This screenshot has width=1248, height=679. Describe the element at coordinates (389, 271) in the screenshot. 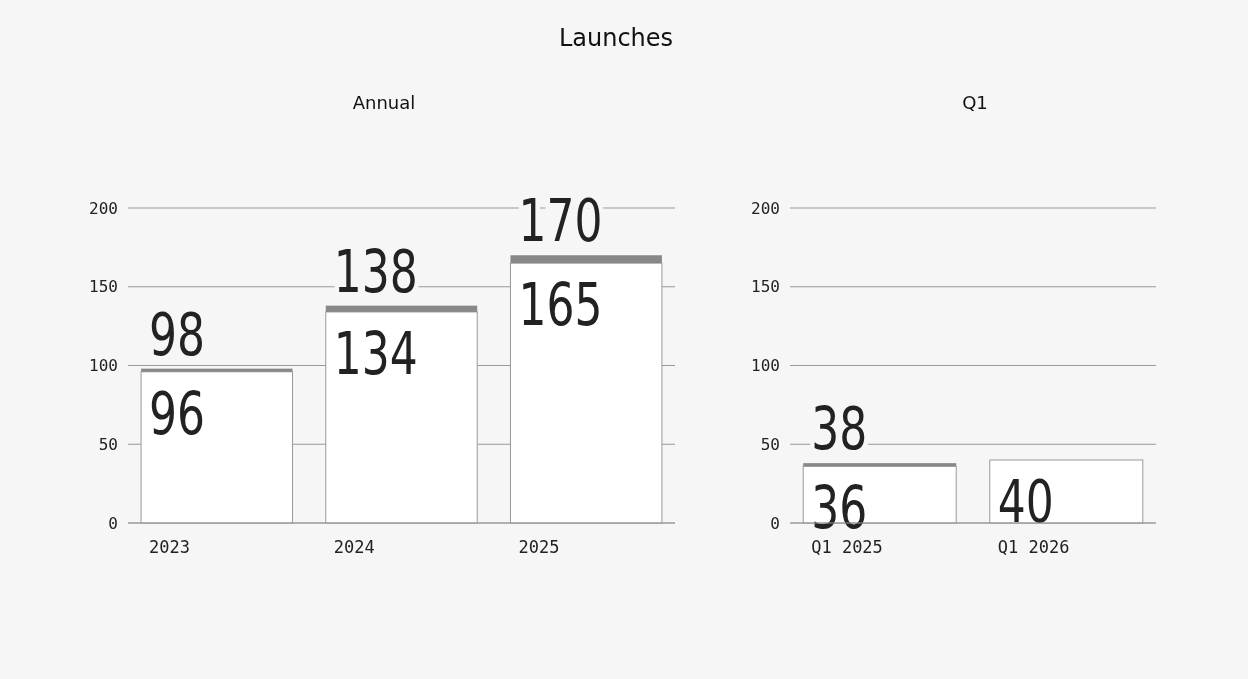

I see `total-label: 138` at that location.